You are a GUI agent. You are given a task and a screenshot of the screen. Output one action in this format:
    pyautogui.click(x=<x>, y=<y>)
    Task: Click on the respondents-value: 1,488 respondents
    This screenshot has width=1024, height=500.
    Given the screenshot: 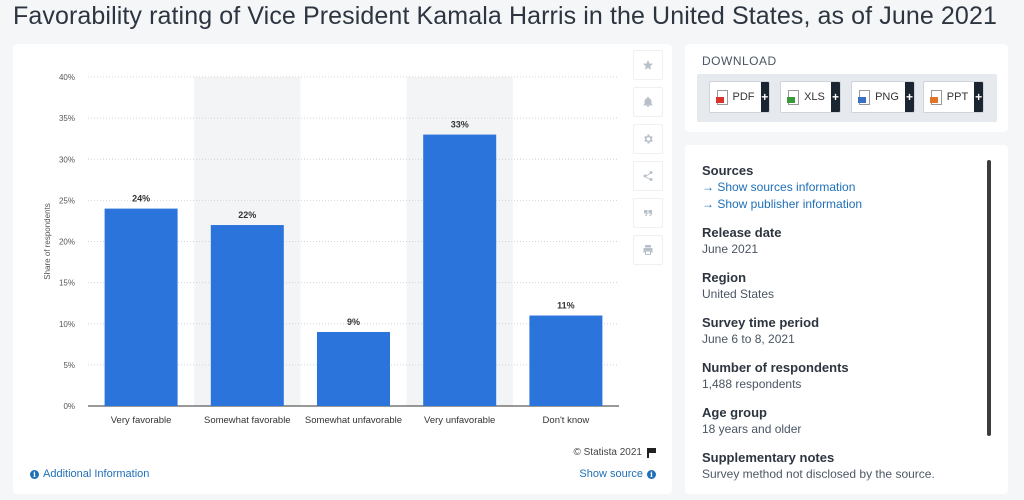 What is the action you would take?
    pyautogui.click(x=752, y=384)
    